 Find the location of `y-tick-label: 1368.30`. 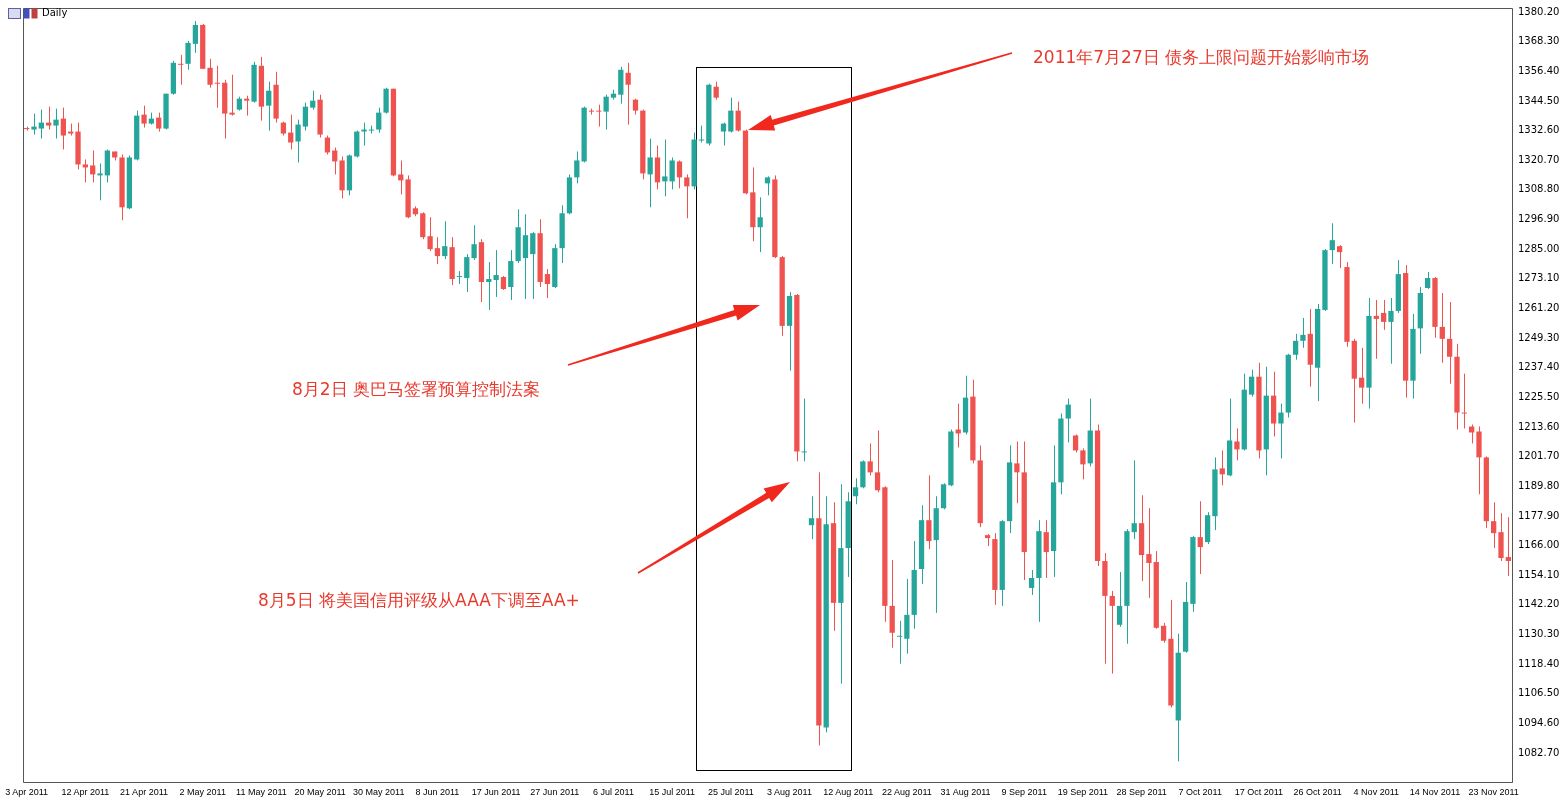

y-tick-label: 1368.30 is located at coordinates (1539, 41).